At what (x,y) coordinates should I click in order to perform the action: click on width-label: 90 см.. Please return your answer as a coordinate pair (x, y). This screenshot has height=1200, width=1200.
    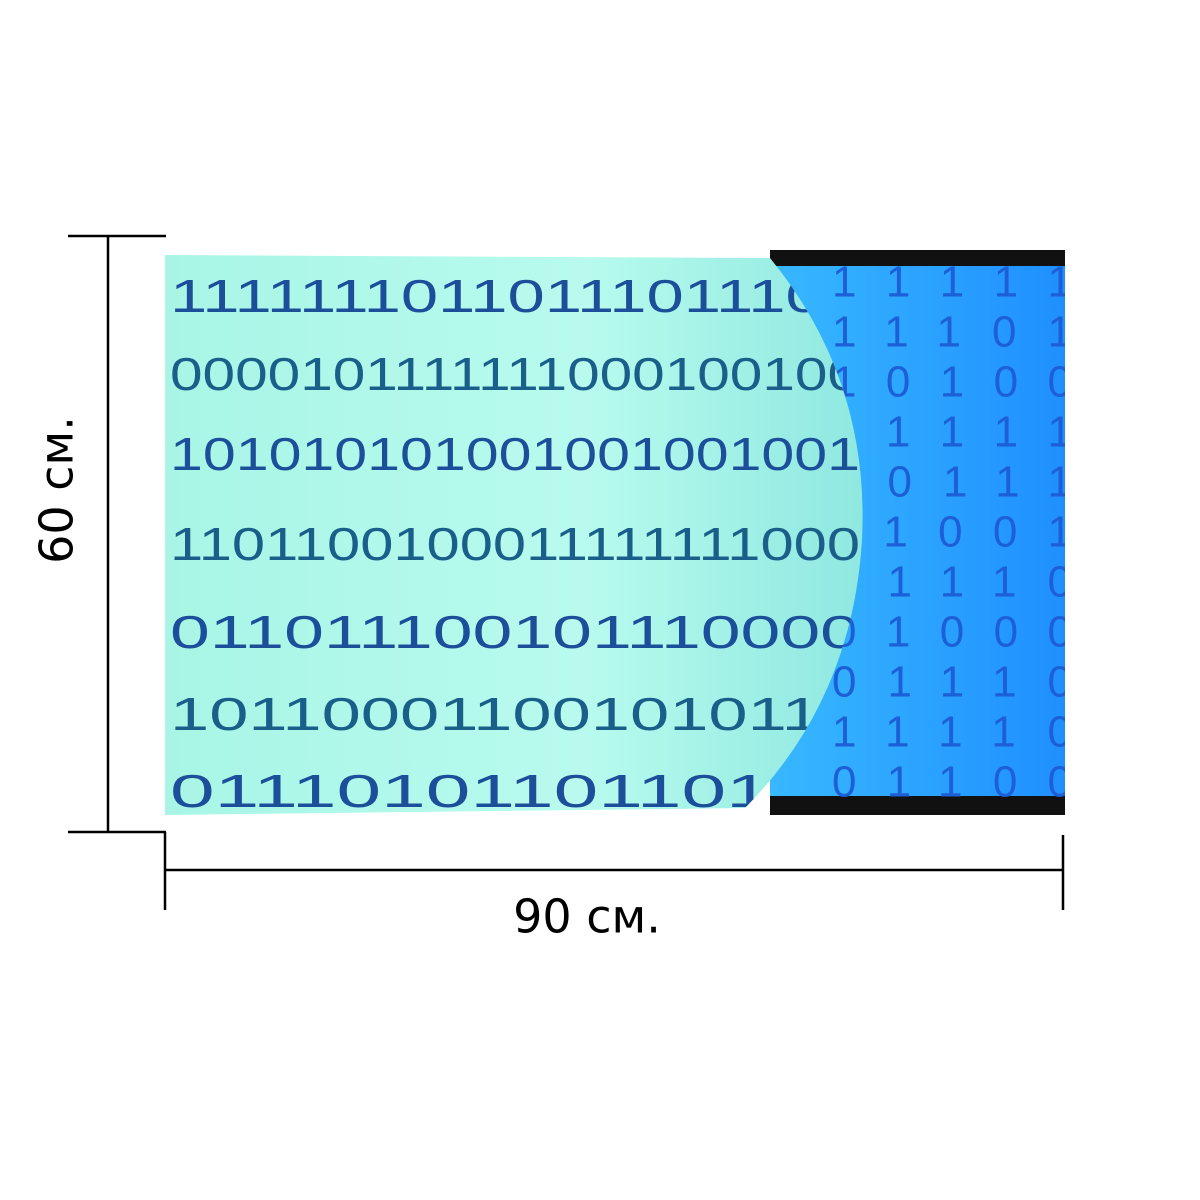
    Looking at the image, I should click on (587, 917).